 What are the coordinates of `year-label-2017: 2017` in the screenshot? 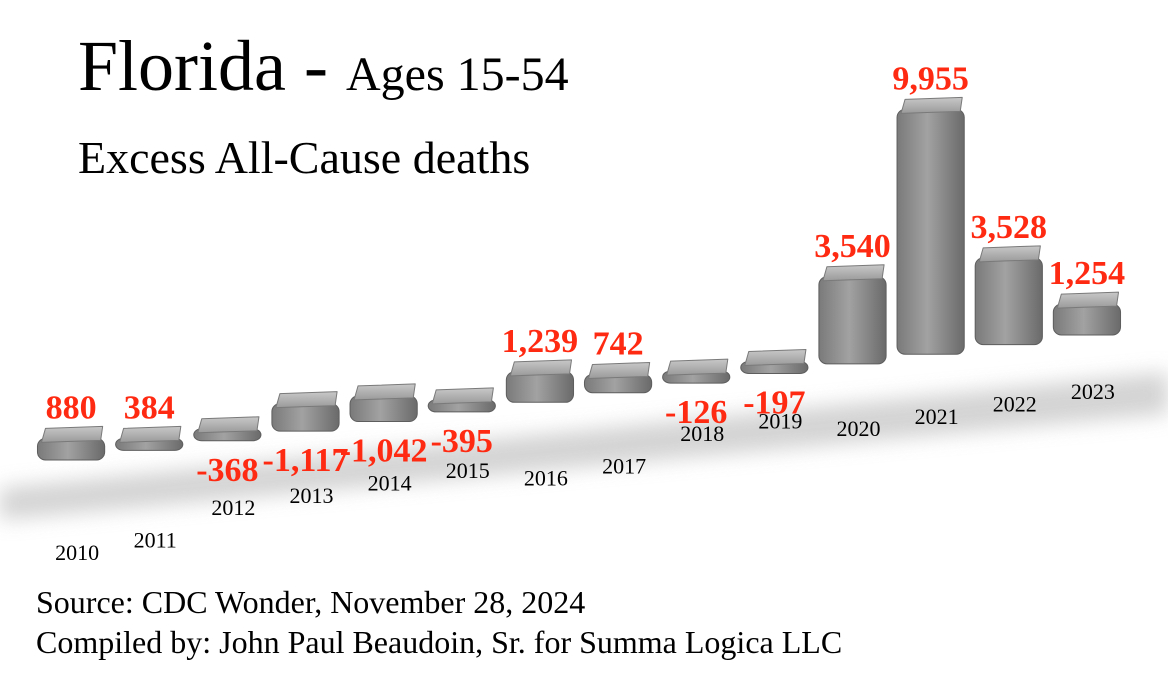 It's located at (624, 465).